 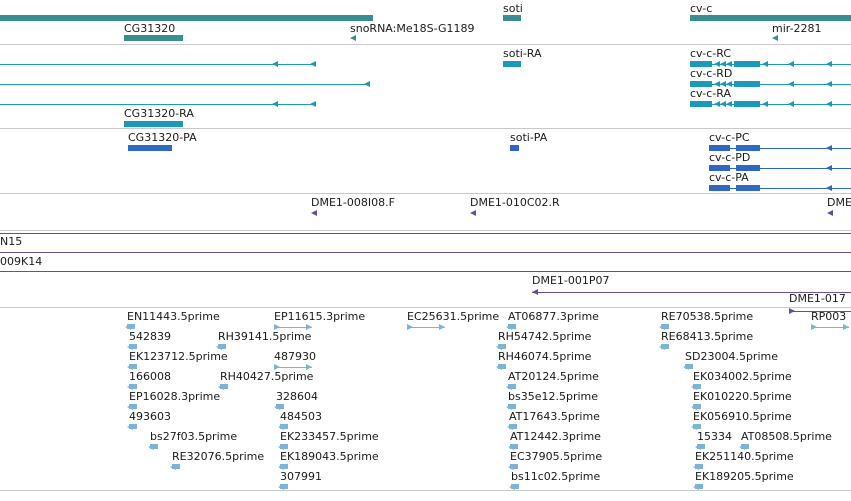 What do you see at coordinates (797, 28) in the screenshot?
I see `gene-mir-2281-label: mir-2281` at bounding box center [797, 28].